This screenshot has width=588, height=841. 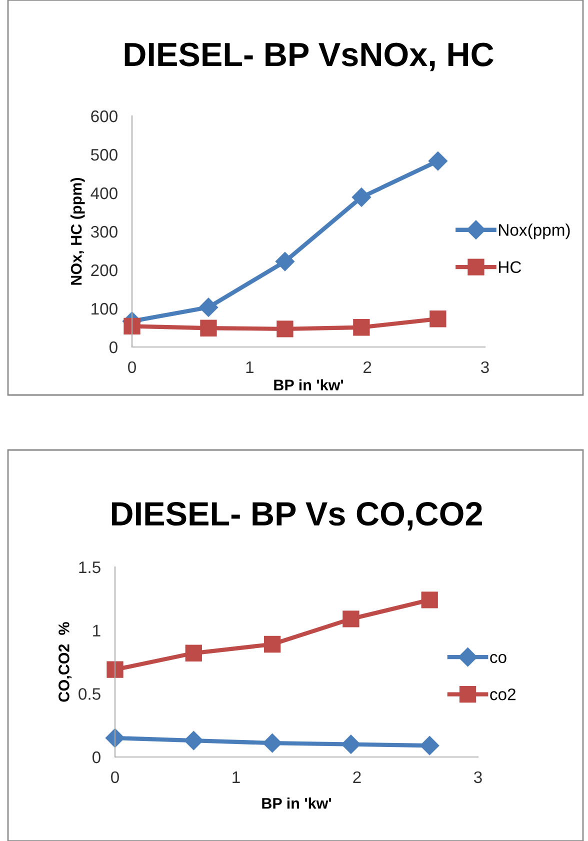 What do you see at coordinates (510, 267) in the screenshot?
I see `legend-label: HC` at bounding box center [510, 267].